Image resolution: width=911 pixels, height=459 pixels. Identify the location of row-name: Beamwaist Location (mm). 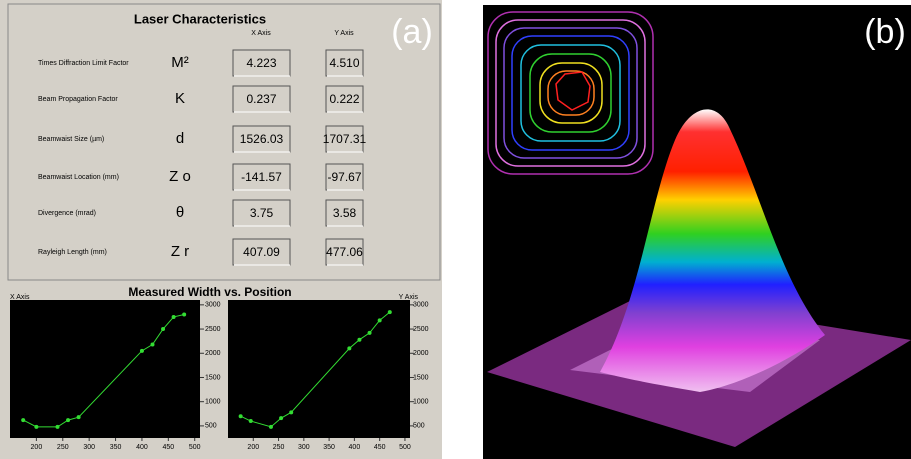
(78, 177).